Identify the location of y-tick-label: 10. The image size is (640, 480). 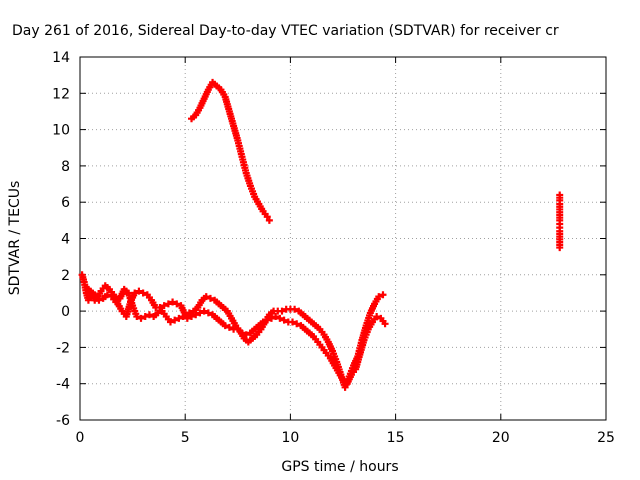
(61, 131).